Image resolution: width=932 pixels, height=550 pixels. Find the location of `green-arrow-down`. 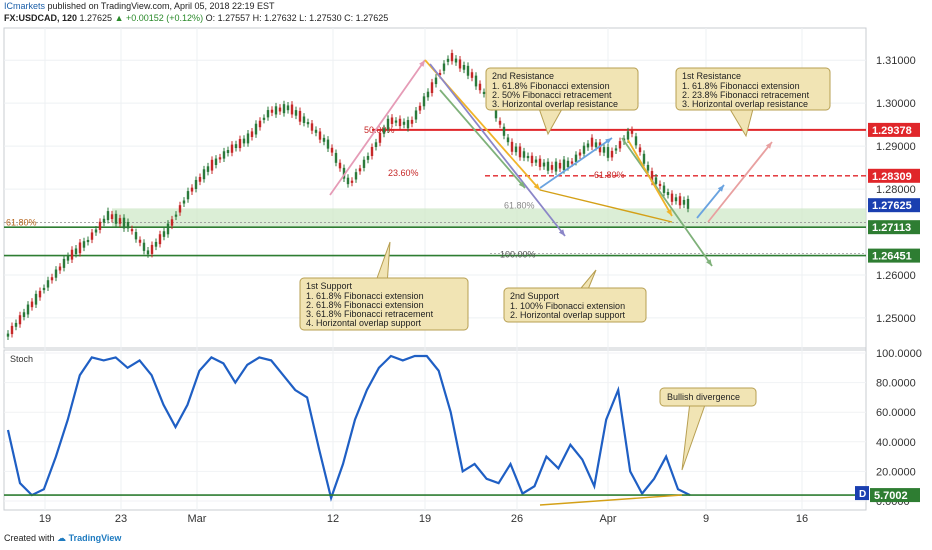

green-arrow-down is located at coordinates (482, 139).